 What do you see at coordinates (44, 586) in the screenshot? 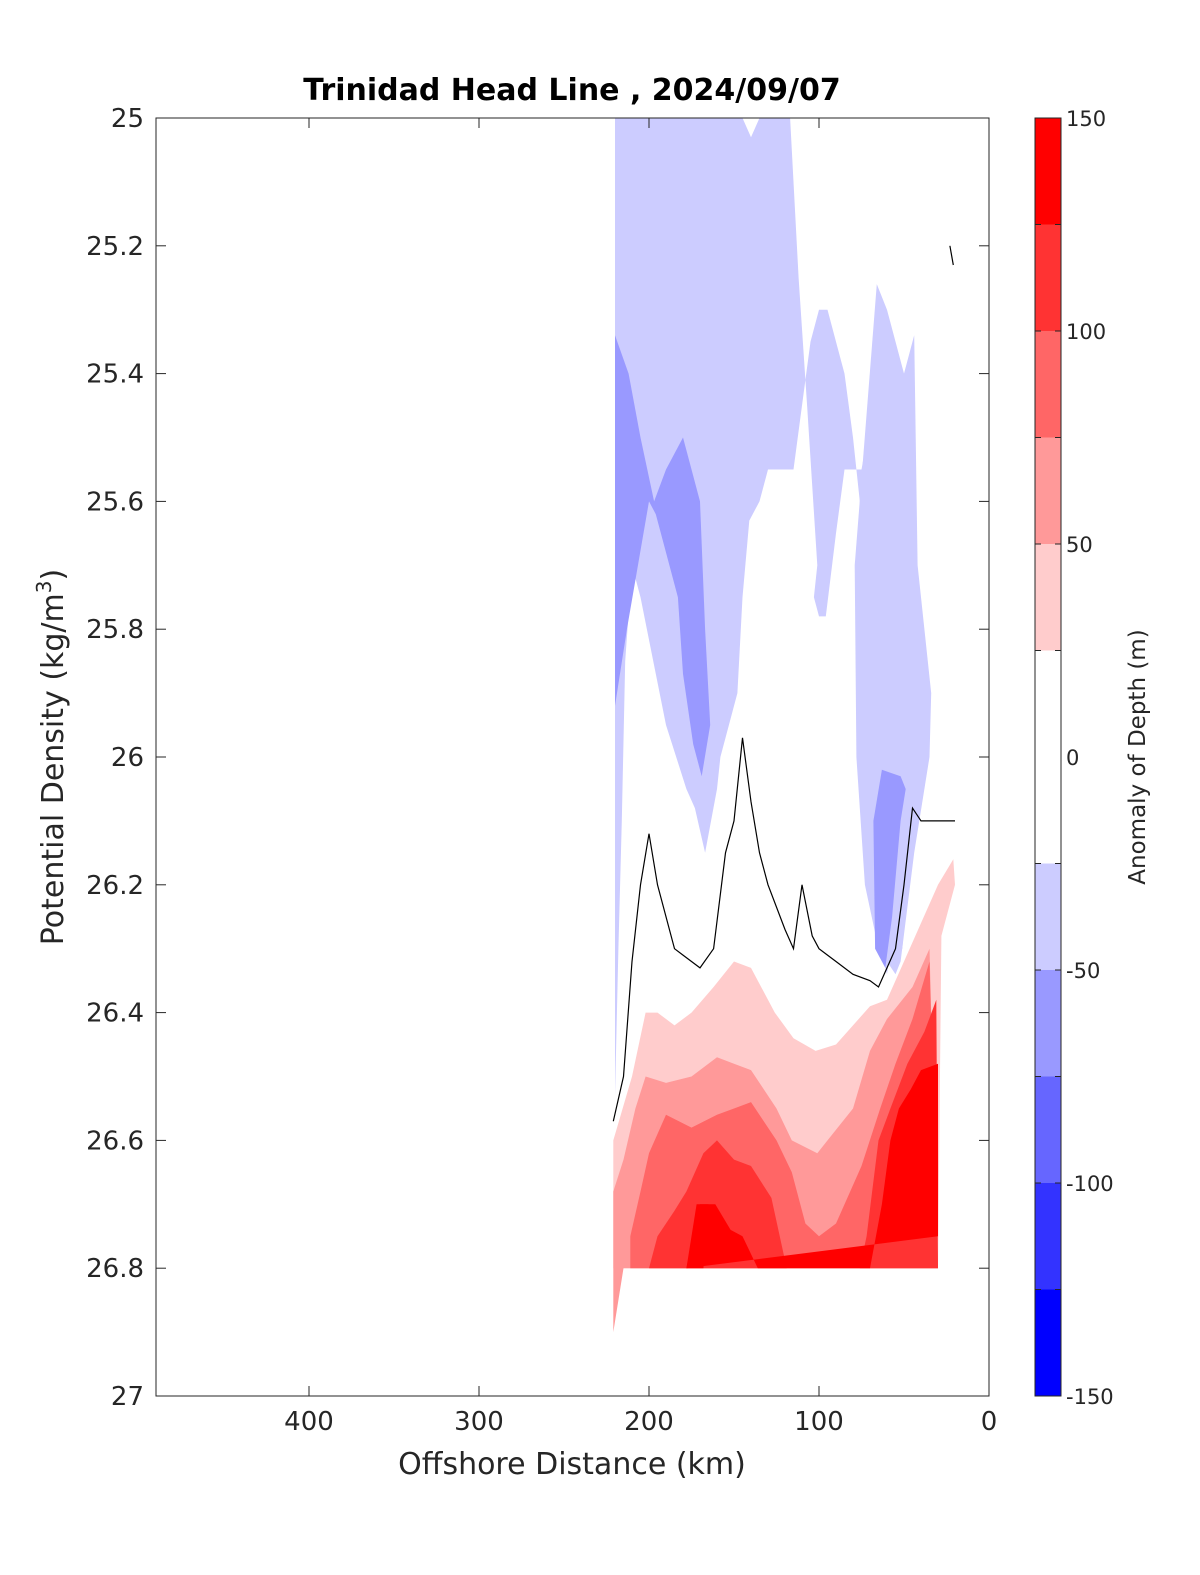
I see `y-axis-label-superscript: 3` at bounding box center [44, 586].